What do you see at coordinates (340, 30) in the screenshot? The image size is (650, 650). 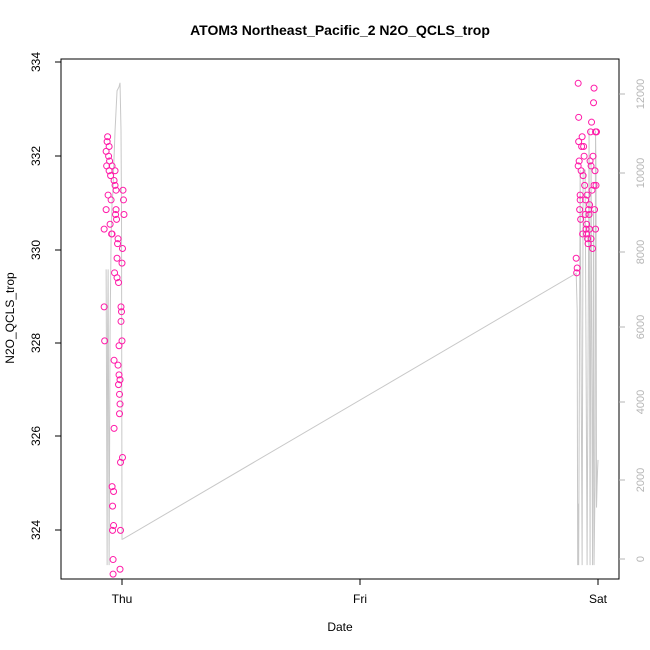 I see `chart-title: ATOM3 Northeast_Pacific_2 N2O_QCLS_trop` at bounding box center [340, 30].